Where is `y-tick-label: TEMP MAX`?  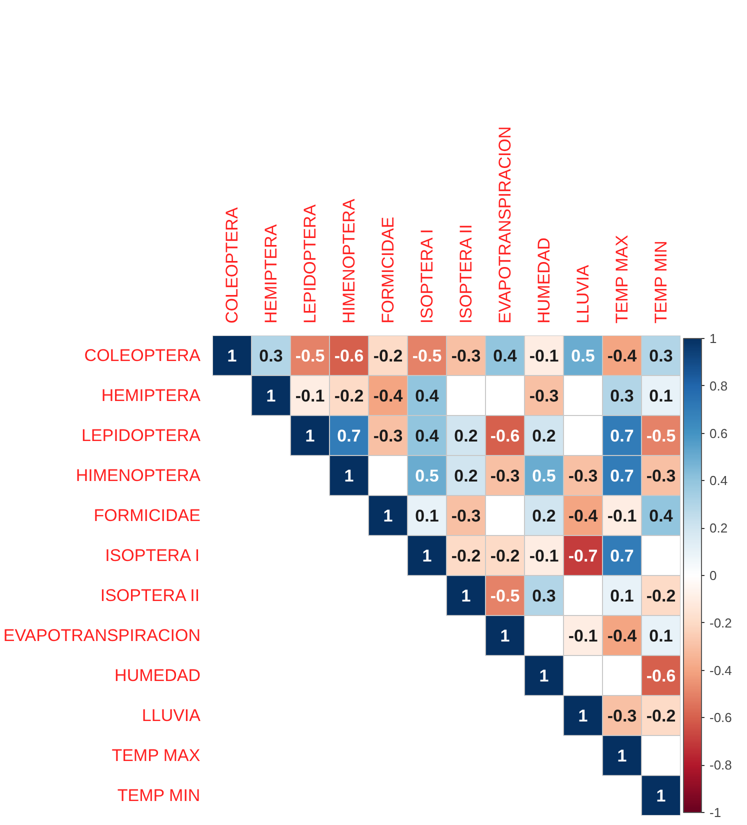
y-tick-label: TEMP MAX is located at coordinates (156, 755).